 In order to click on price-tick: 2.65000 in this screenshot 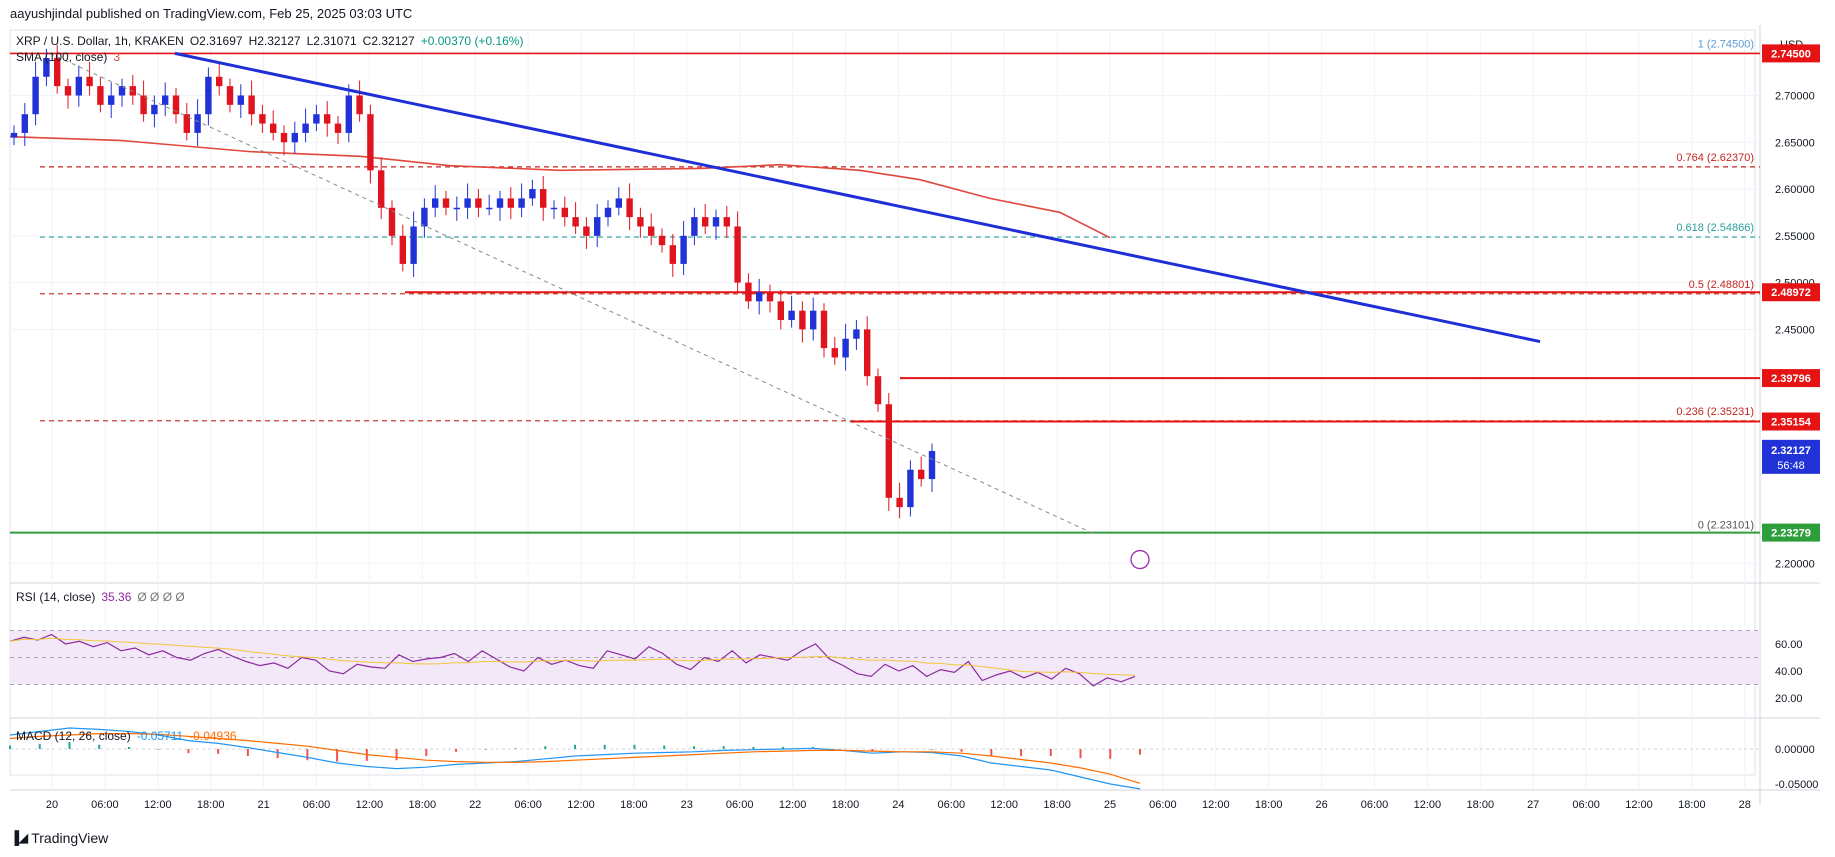, I will do `click(1795, 143)`.